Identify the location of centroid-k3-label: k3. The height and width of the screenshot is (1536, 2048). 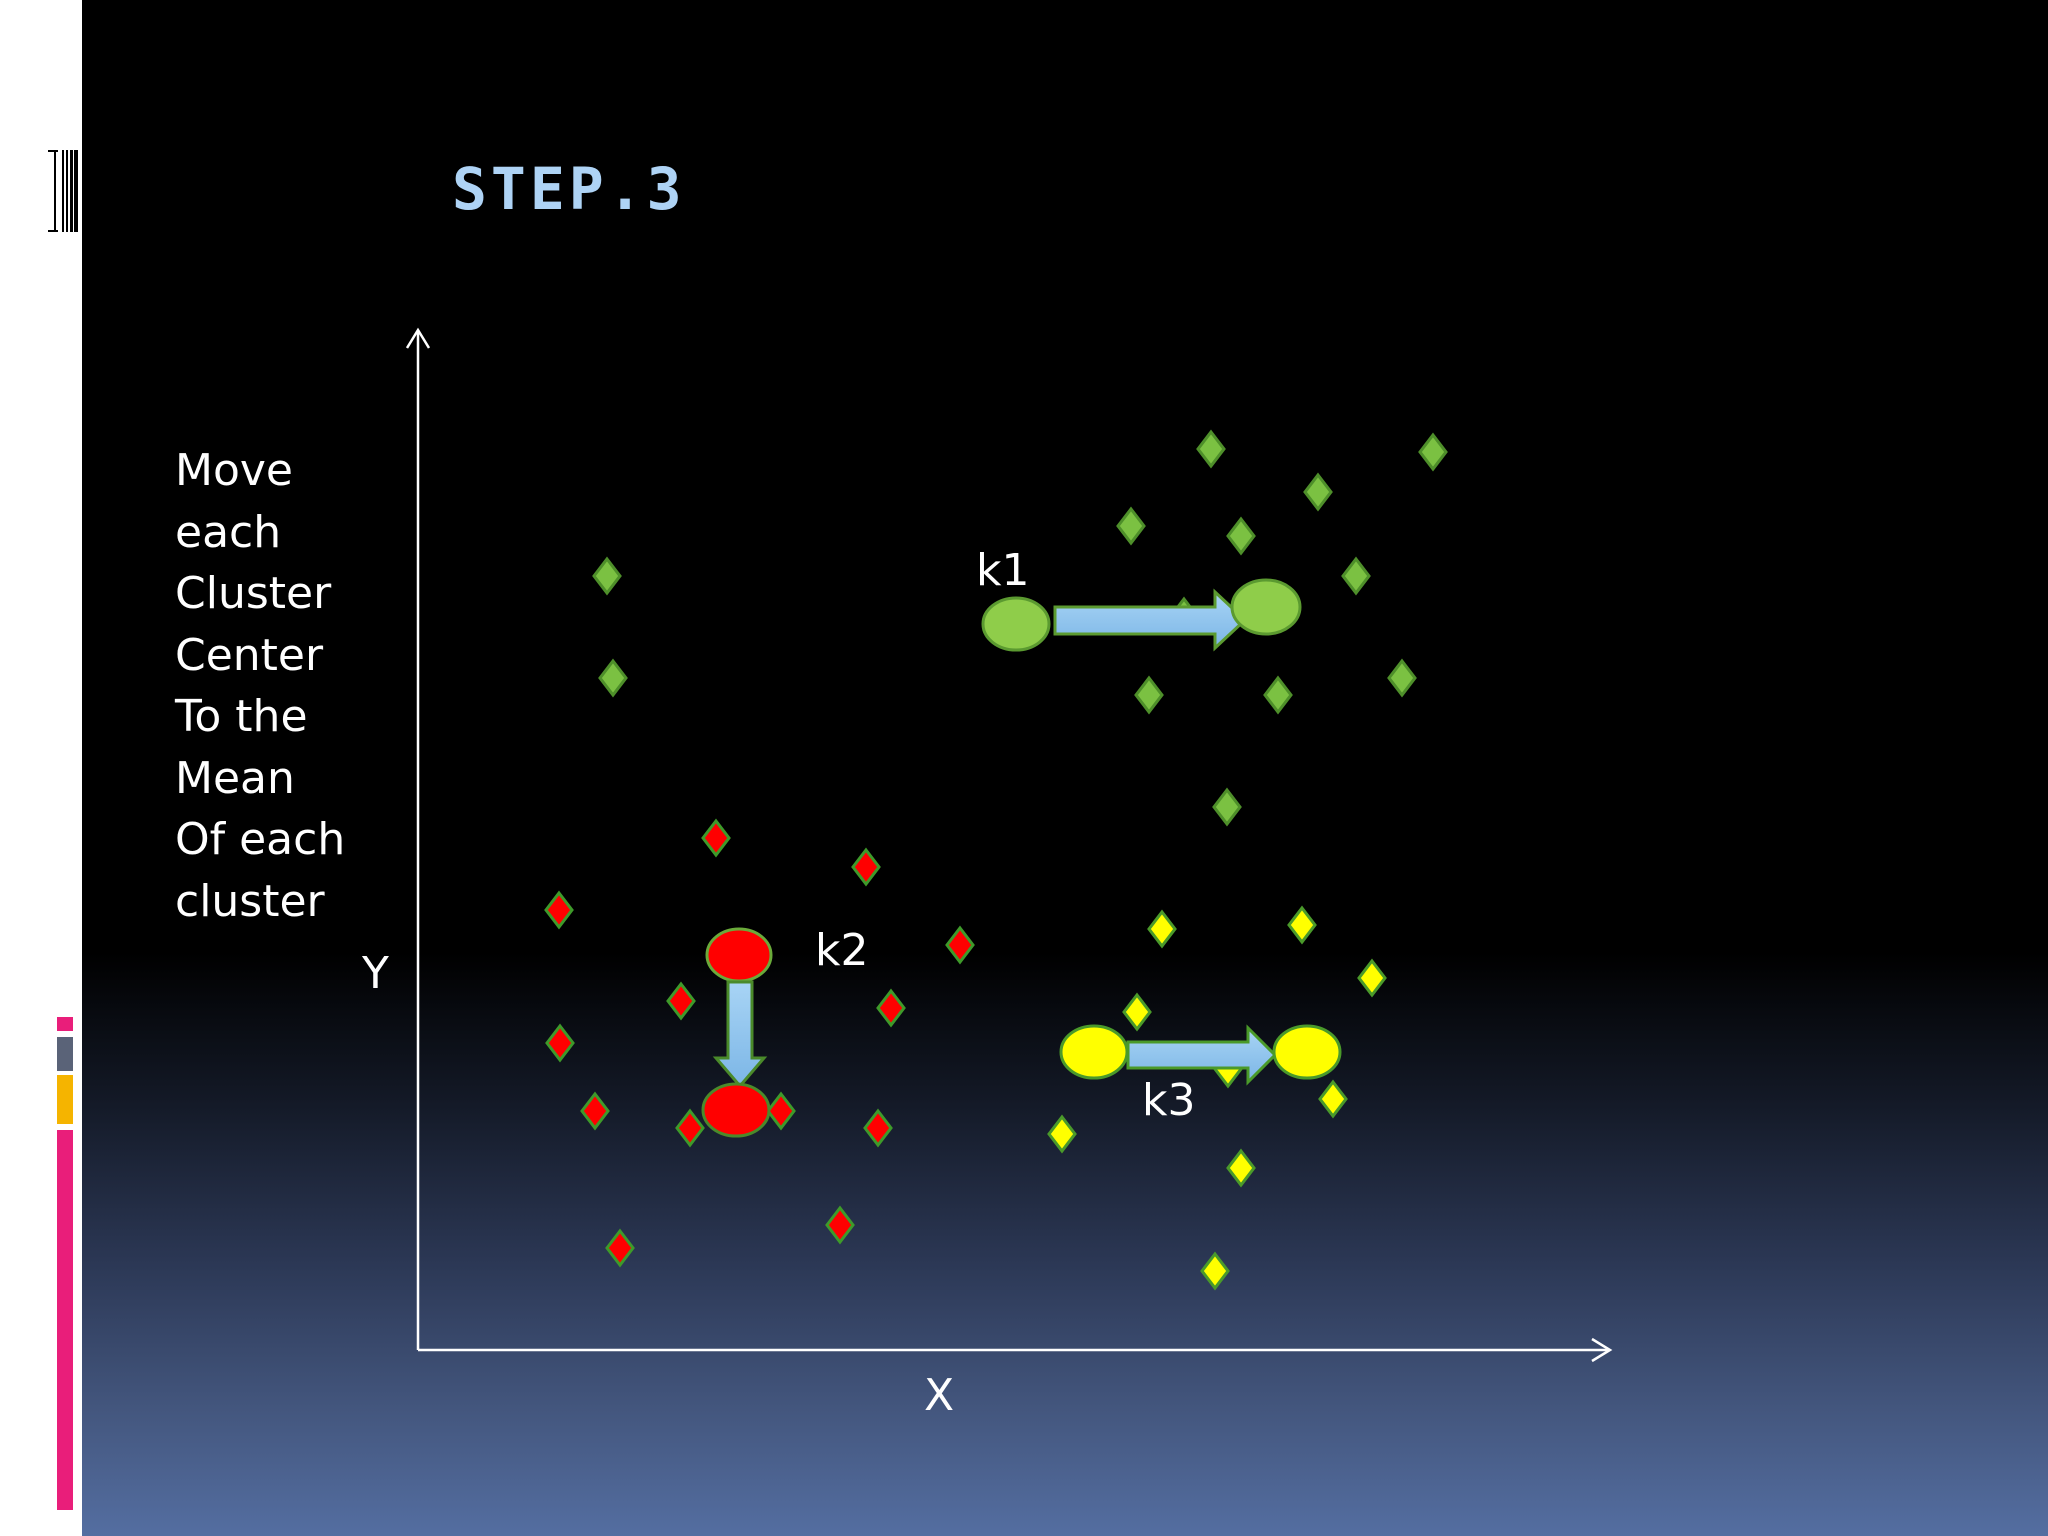
(1168, 1100).